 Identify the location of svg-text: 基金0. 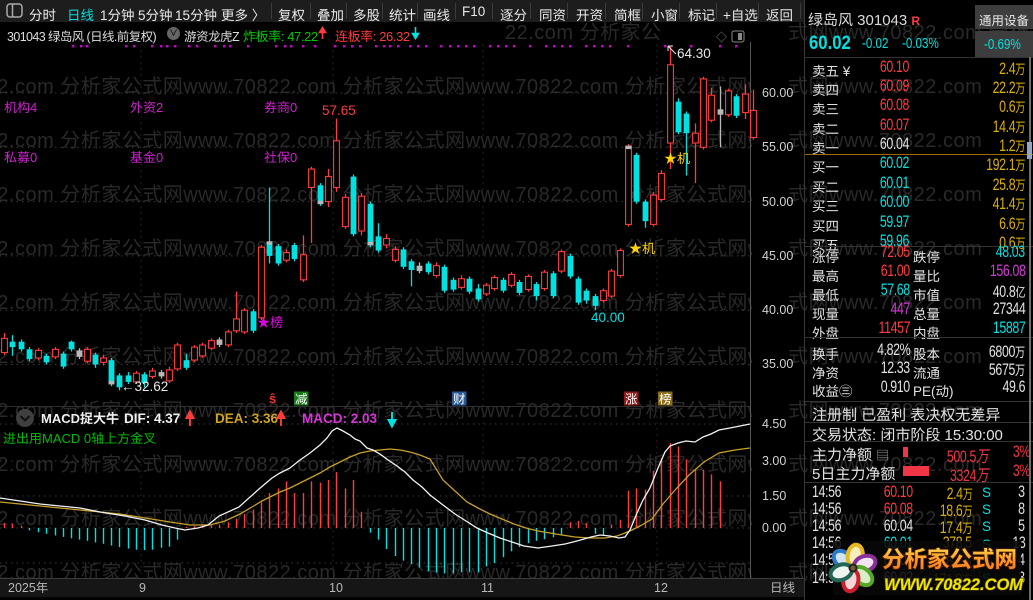
(146, 157).